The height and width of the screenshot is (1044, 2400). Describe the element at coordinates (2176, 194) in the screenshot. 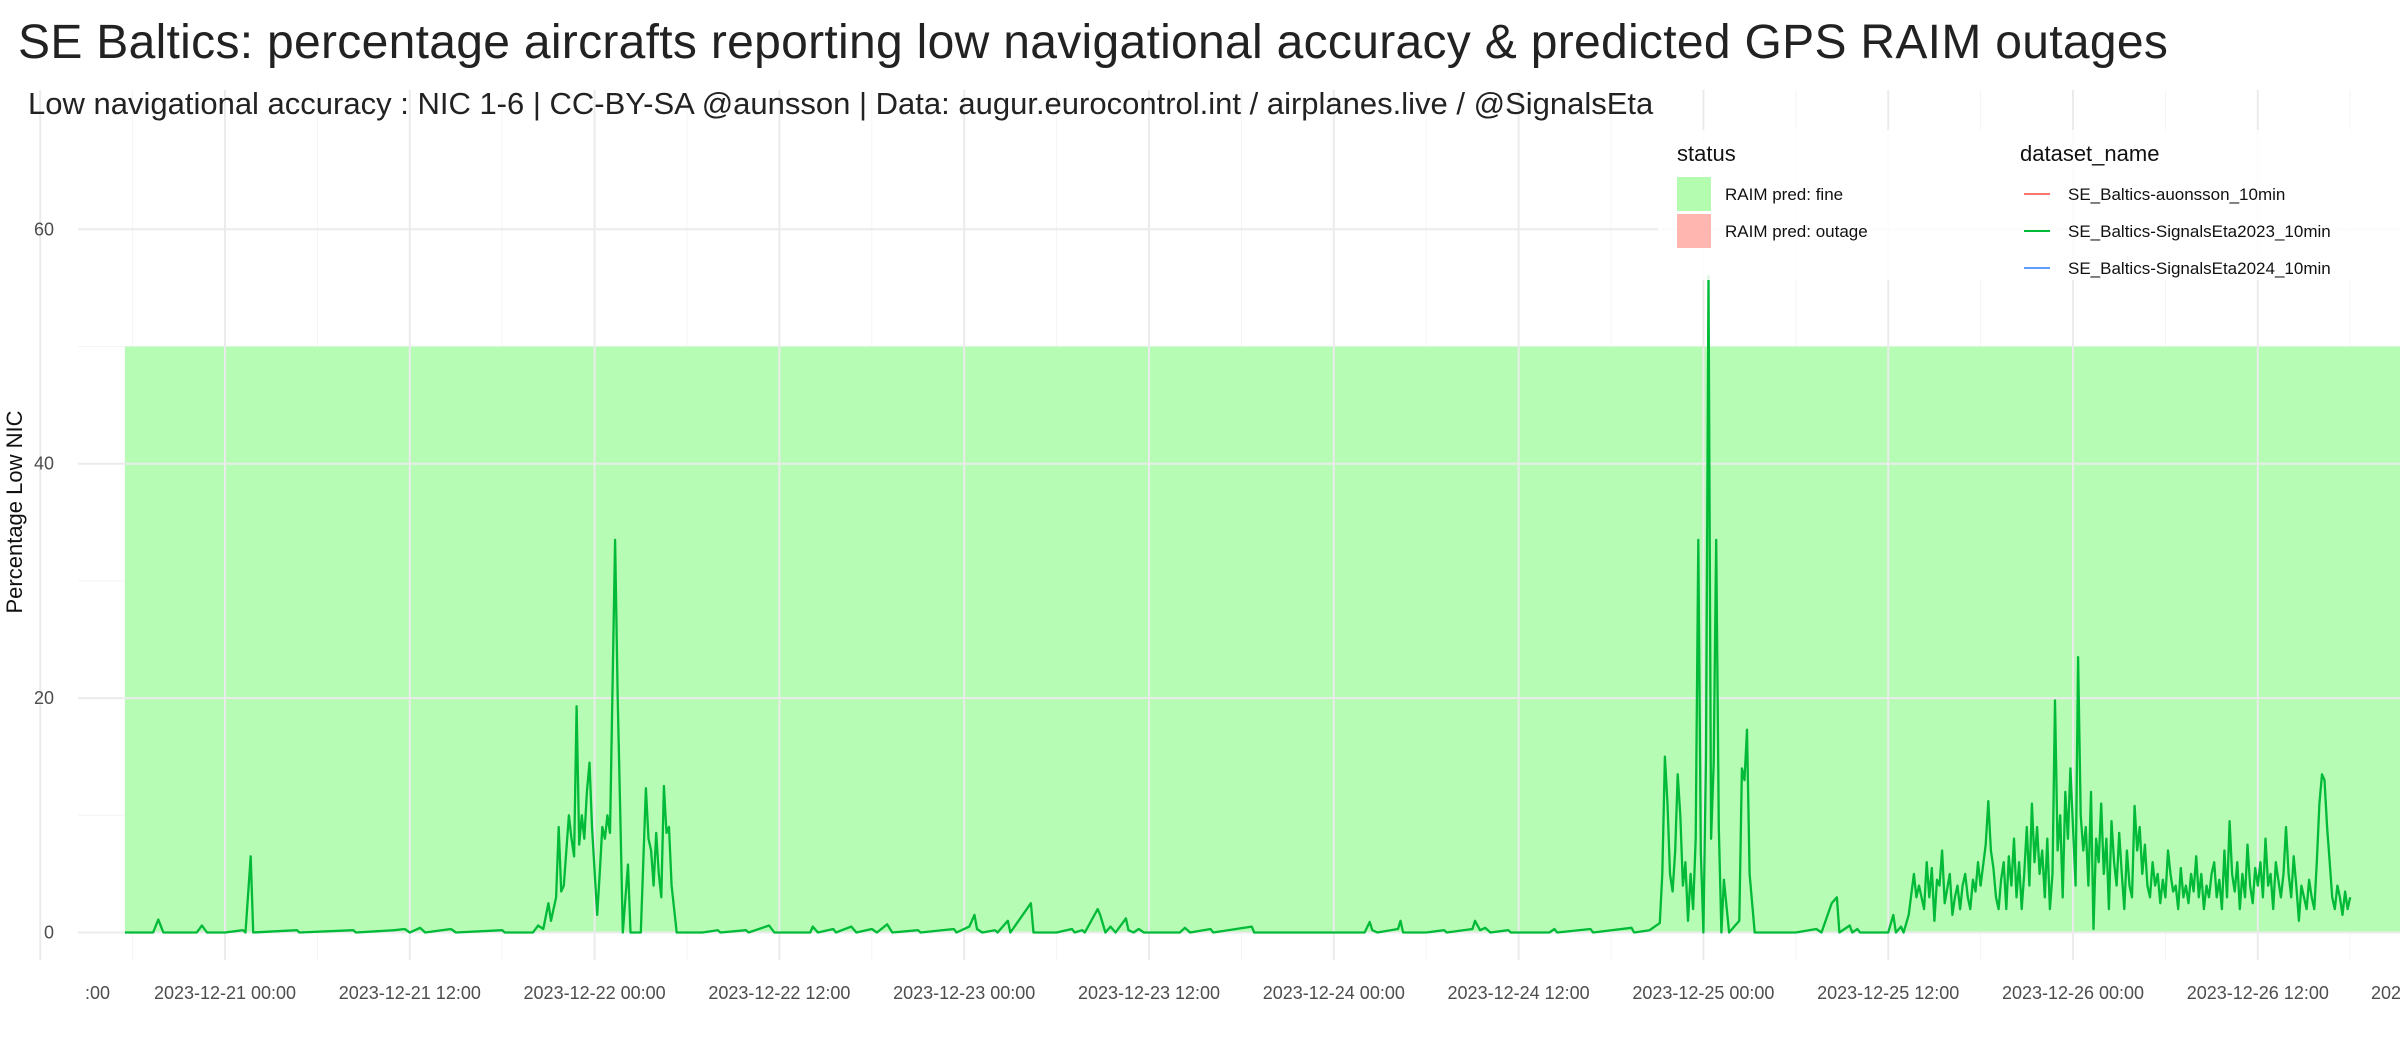

I see `legend-label: SE_Baltics-auonsson_10min` at that location.